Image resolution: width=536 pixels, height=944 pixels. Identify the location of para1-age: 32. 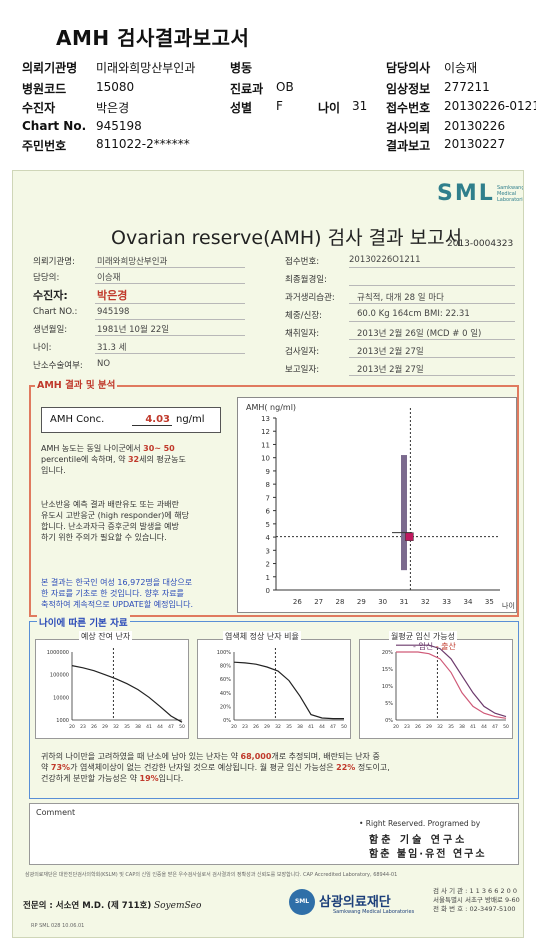
(133, 459).